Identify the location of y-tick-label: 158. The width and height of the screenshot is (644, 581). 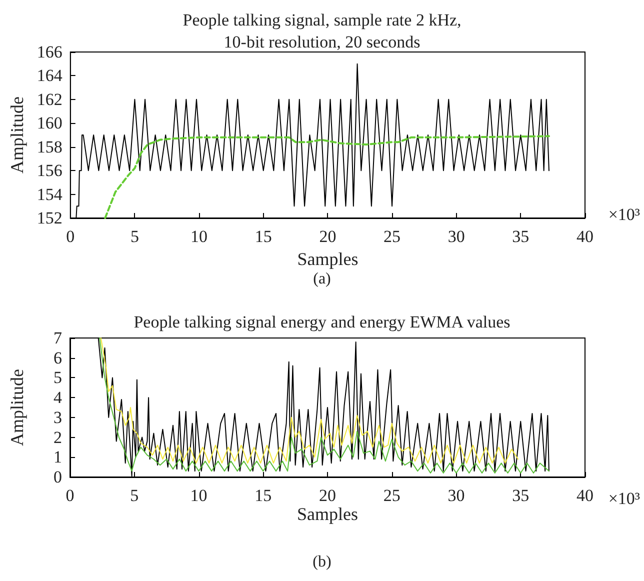
(49, 146).